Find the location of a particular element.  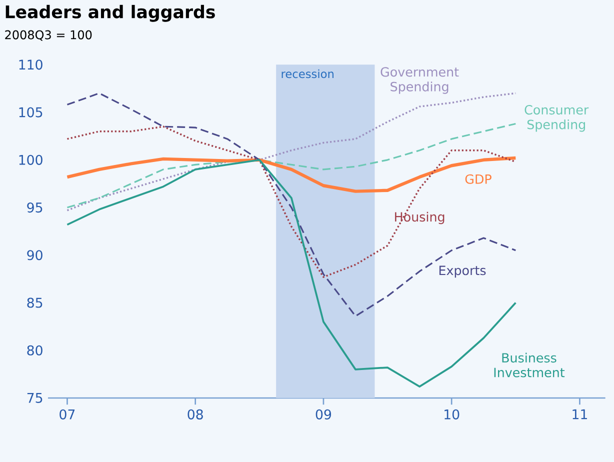

chart-title: Leaders and laggards is located at coordinates (110, 13).